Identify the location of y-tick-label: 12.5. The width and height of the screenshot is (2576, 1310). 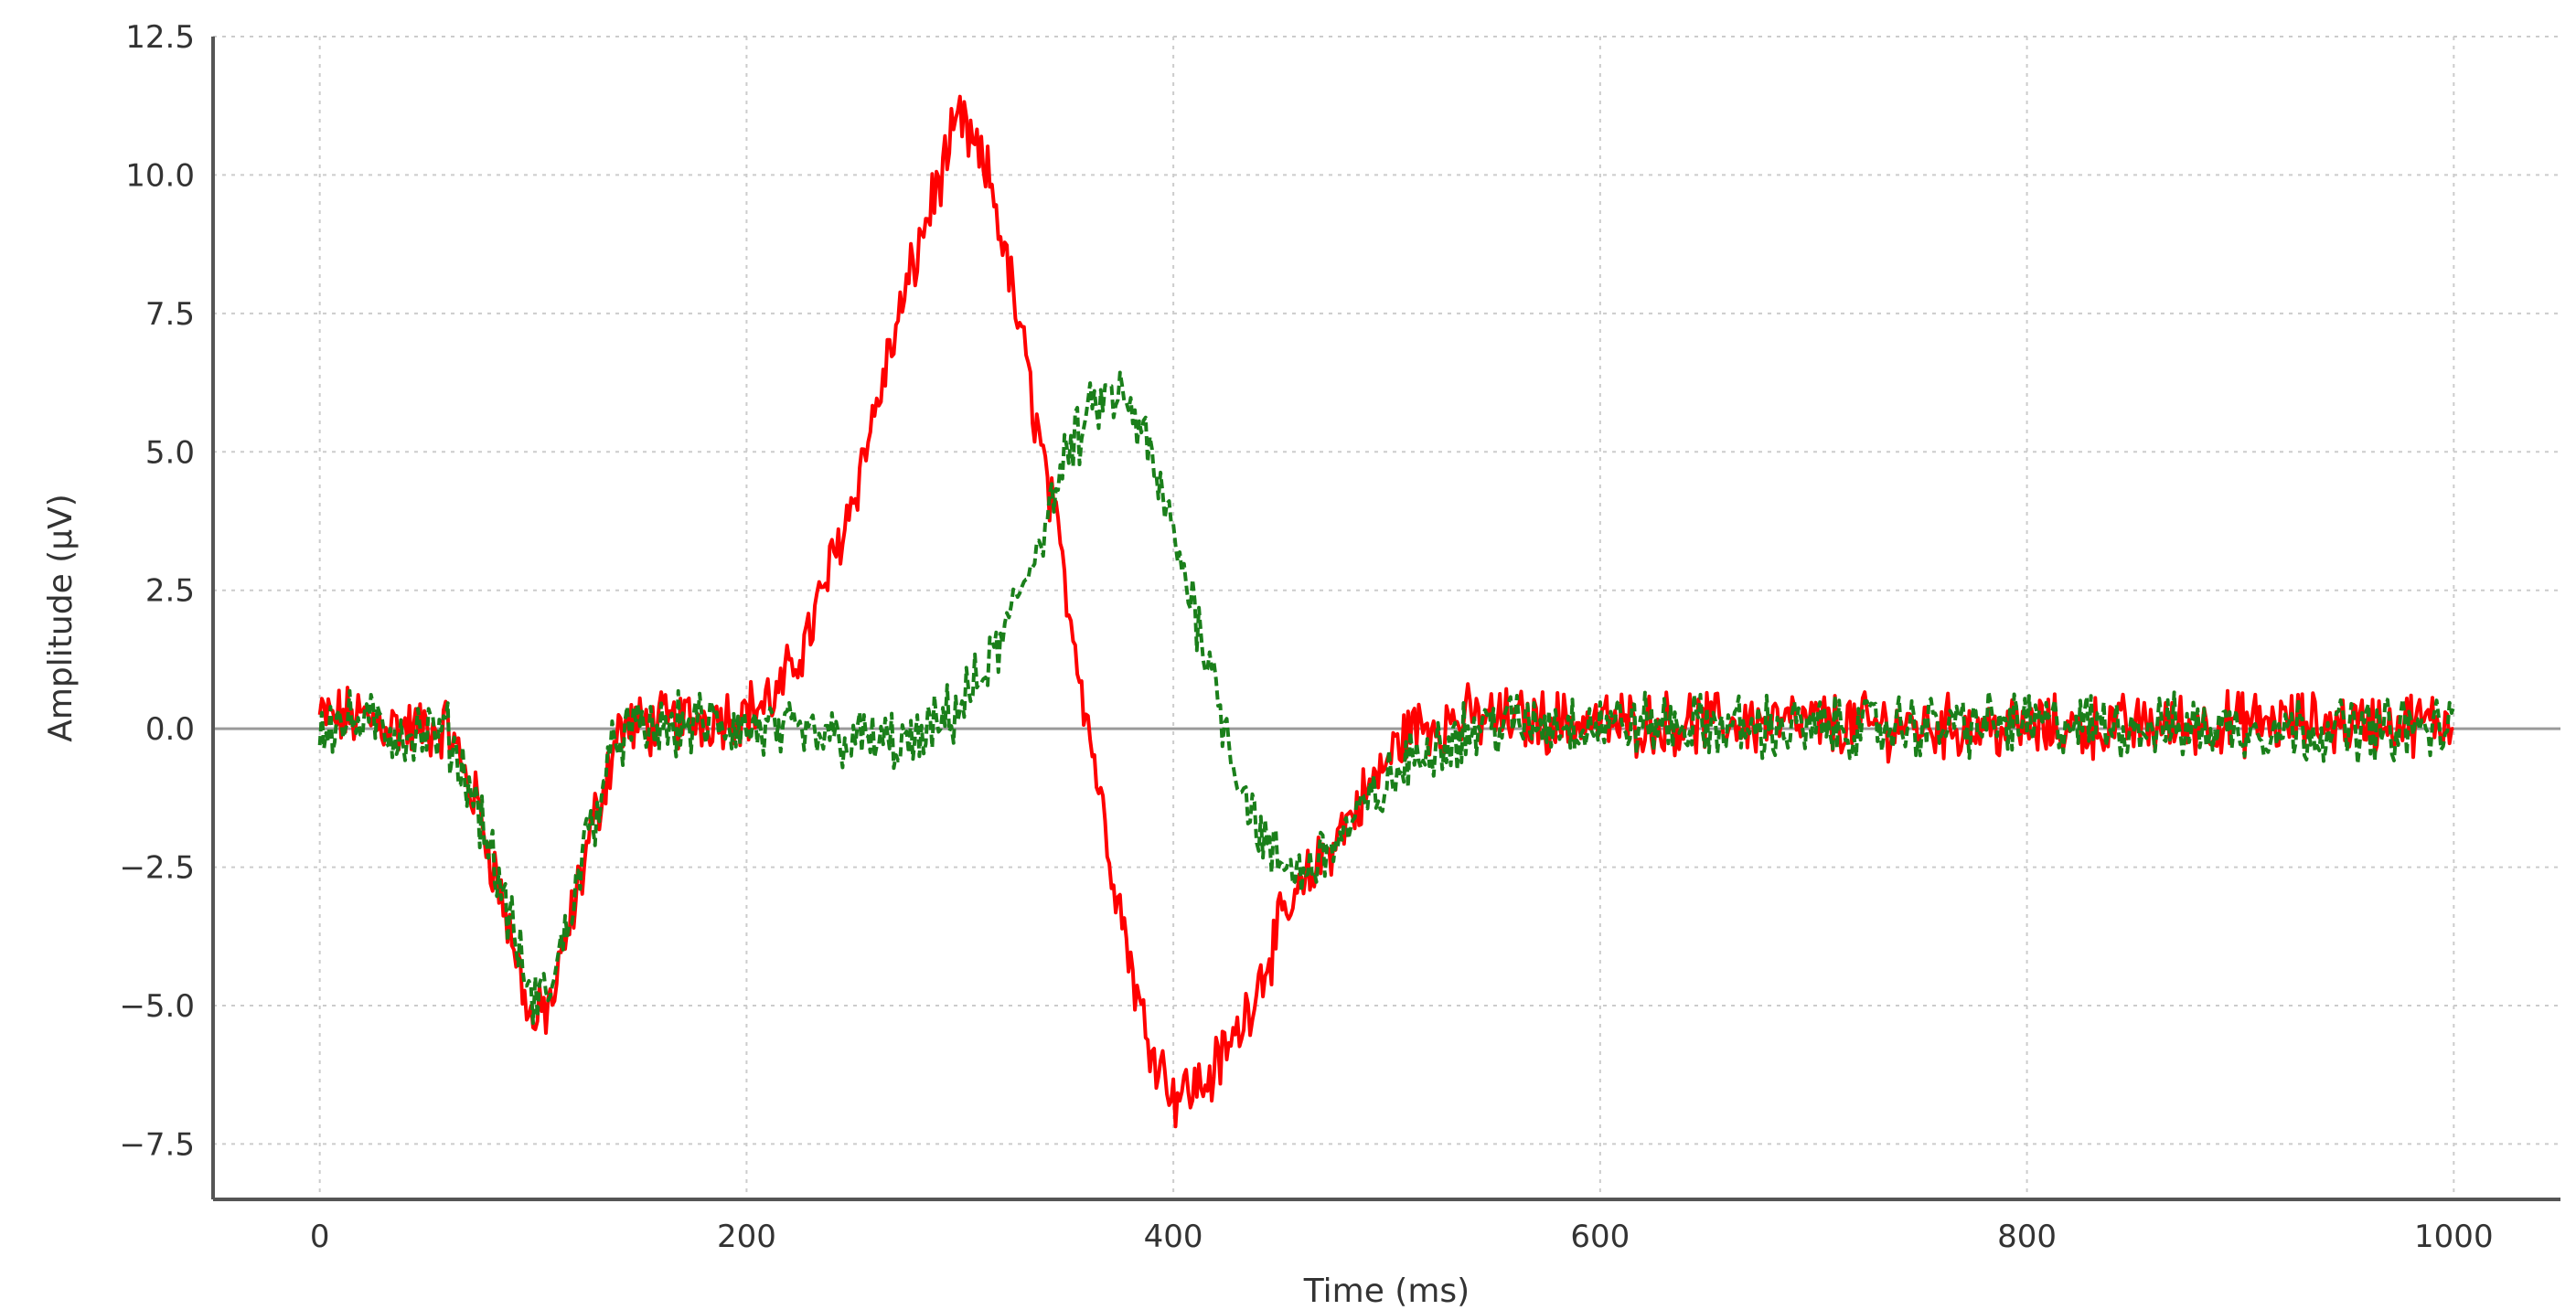
(160, 37).